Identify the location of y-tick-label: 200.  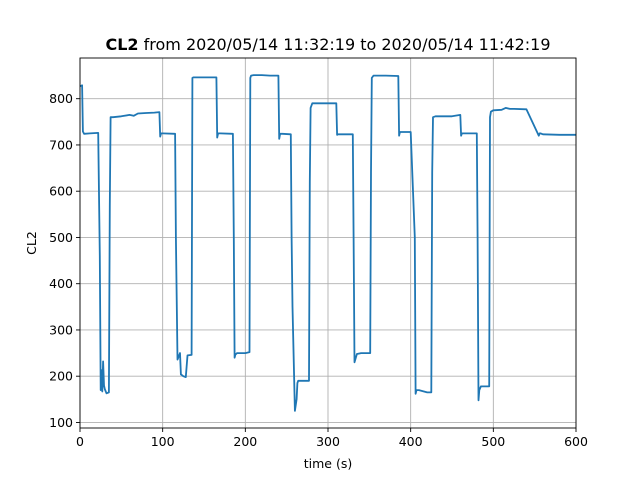
(61, 376).